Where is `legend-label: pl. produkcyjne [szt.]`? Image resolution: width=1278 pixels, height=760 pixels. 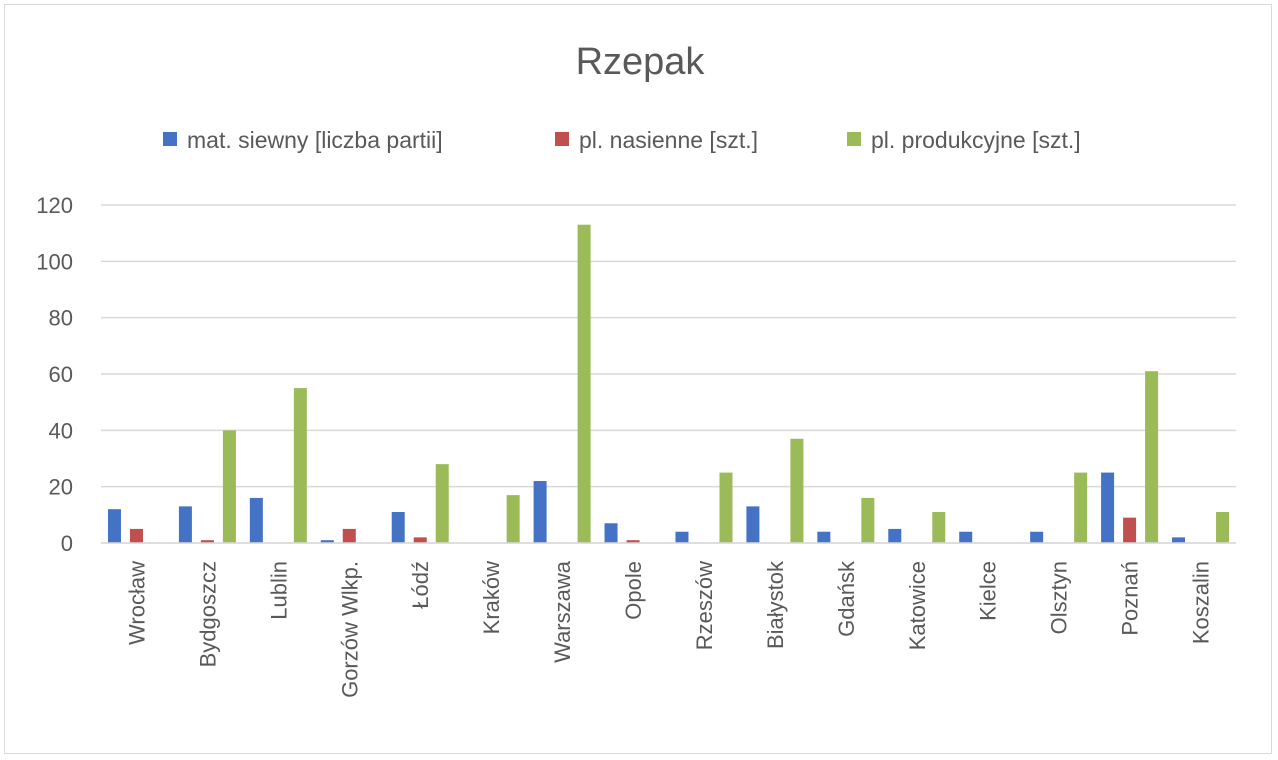 legend-label: pl. produkcyjne [szt.] is located at coordinates (976, 140).